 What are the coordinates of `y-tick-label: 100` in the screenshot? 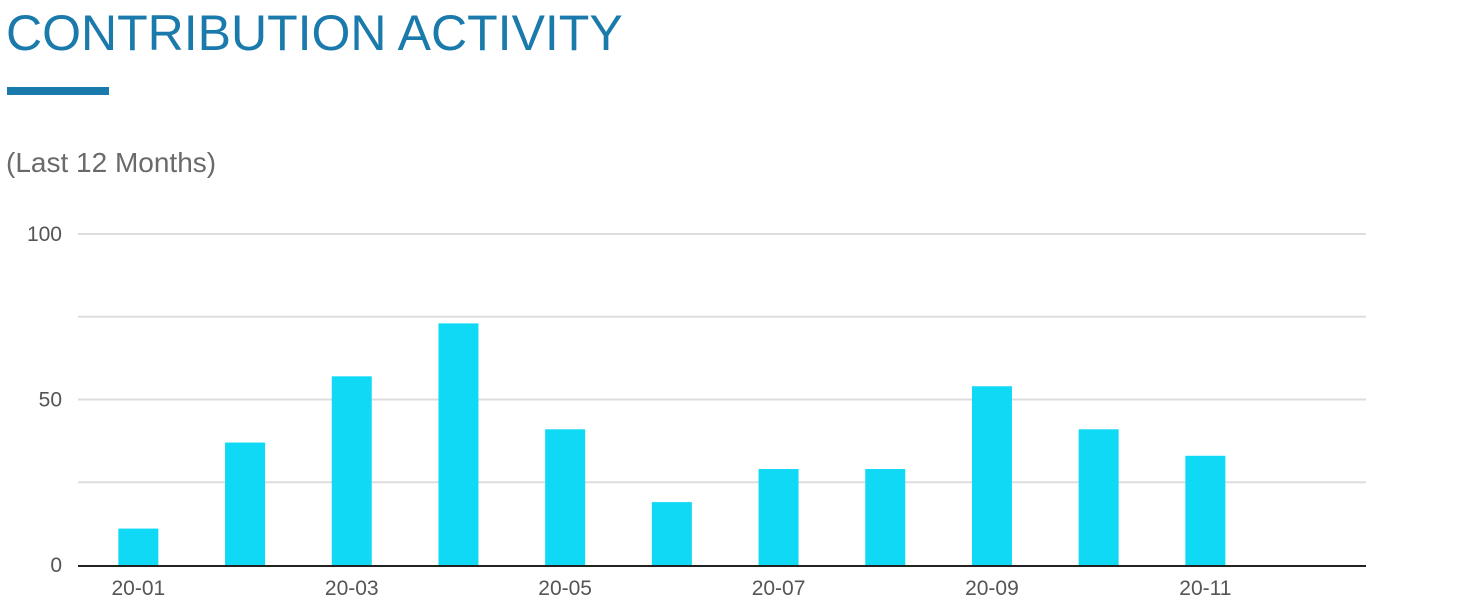 It's located at (44, 234).